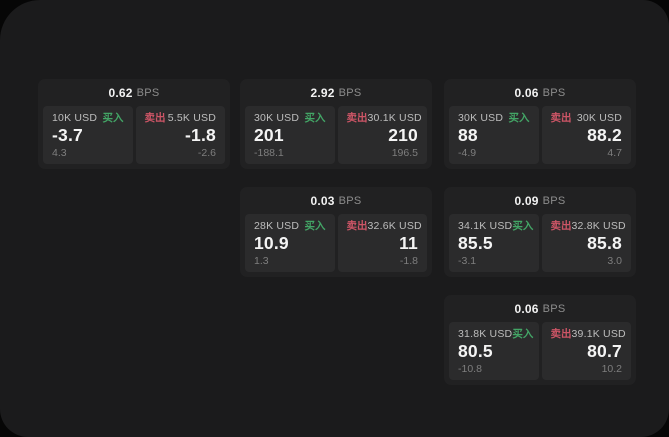  What do you see at coordinates (467, 260) in the screenshot?
I see `buy-delta: -3.1` at bounding box center [467, 260].